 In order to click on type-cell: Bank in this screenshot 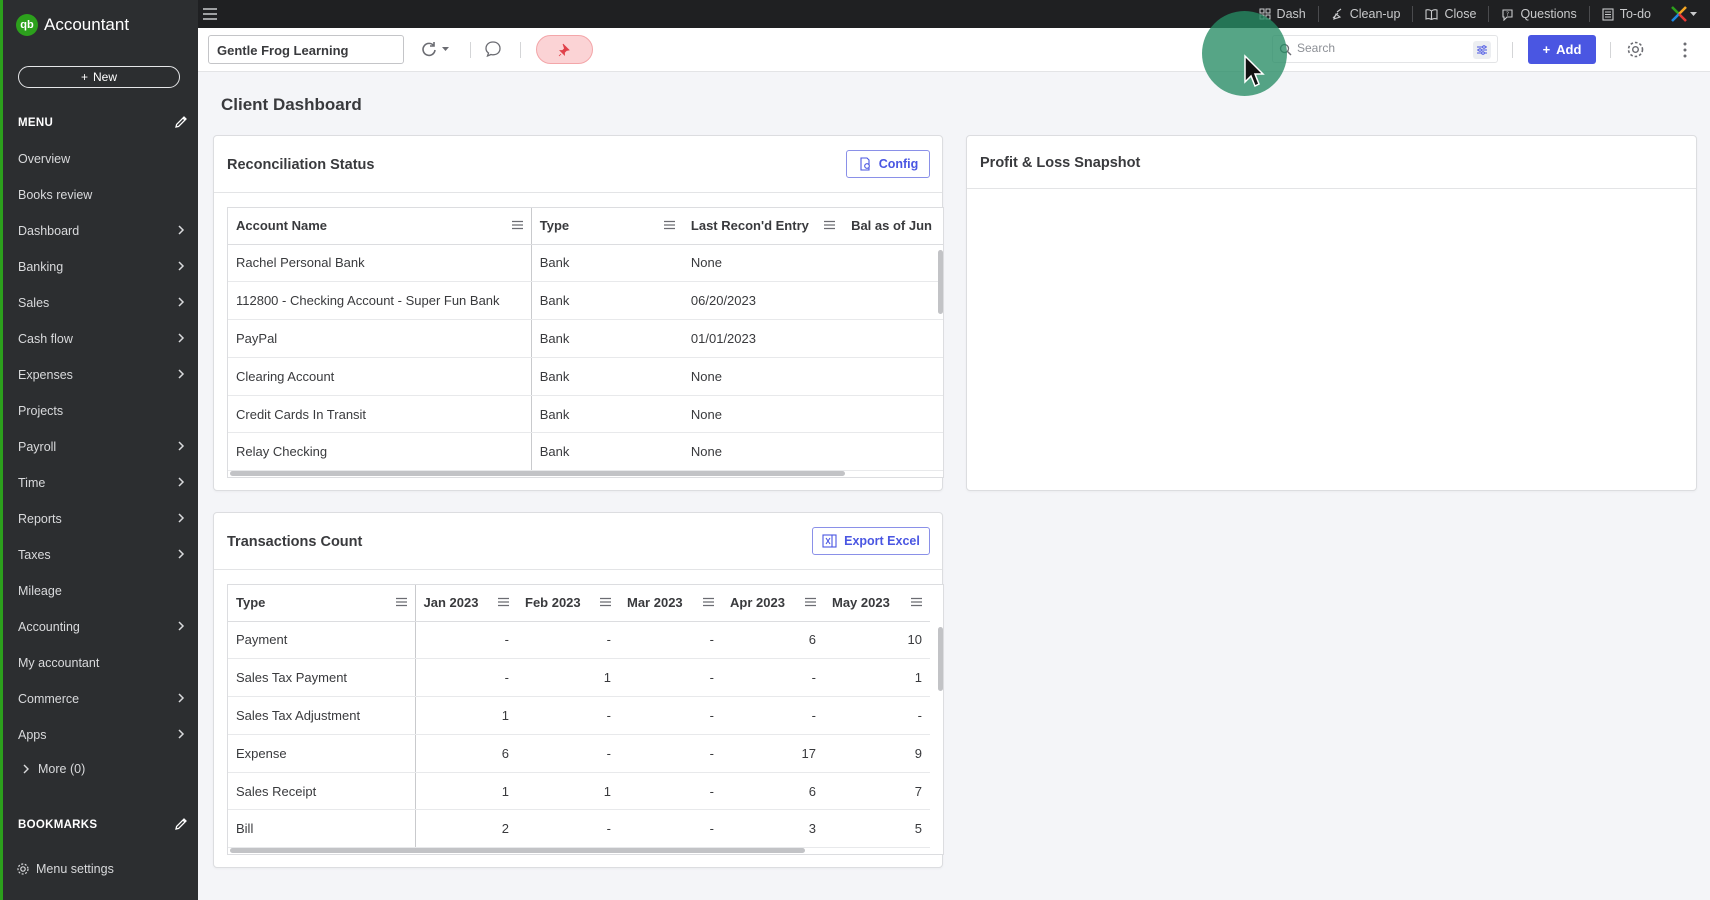, I will do `click(607, 376)`.